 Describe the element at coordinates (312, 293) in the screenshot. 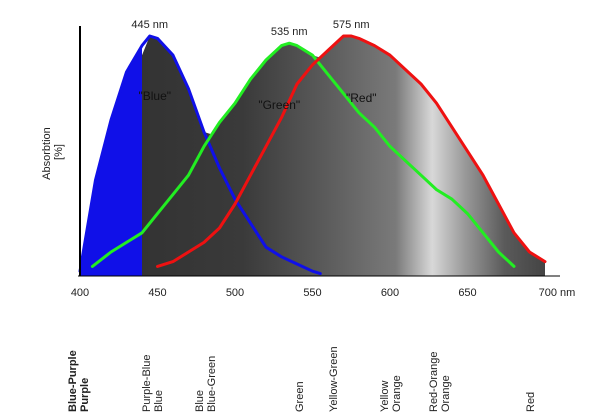

I see `x-tick-label-550: 550` at that location.